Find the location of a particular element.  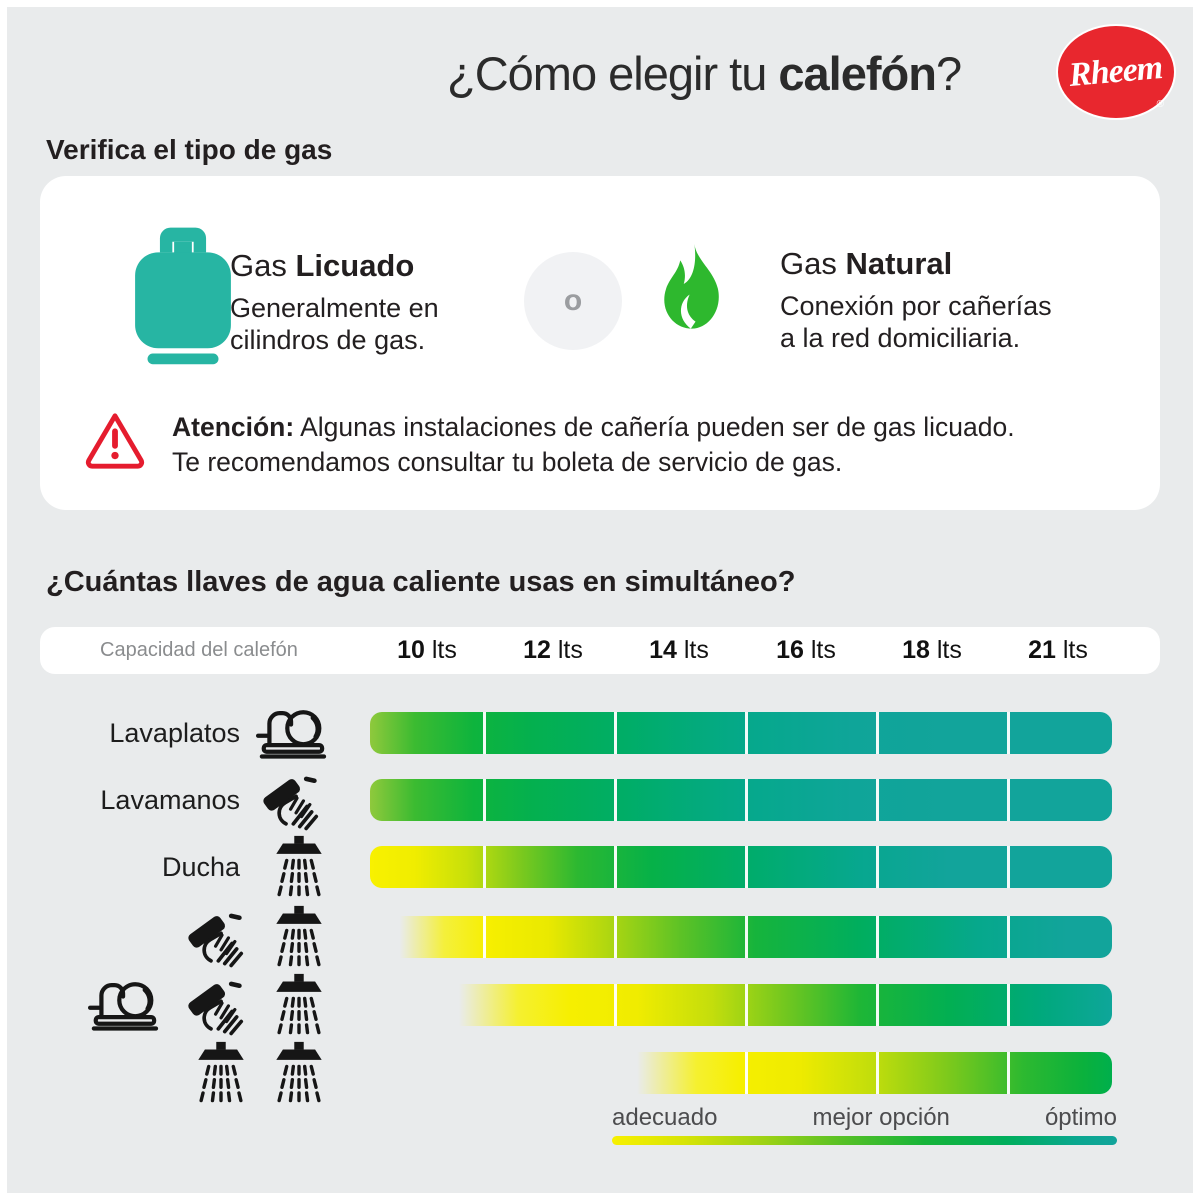

registered-mark: ® is located at coordinates (1160, 104).